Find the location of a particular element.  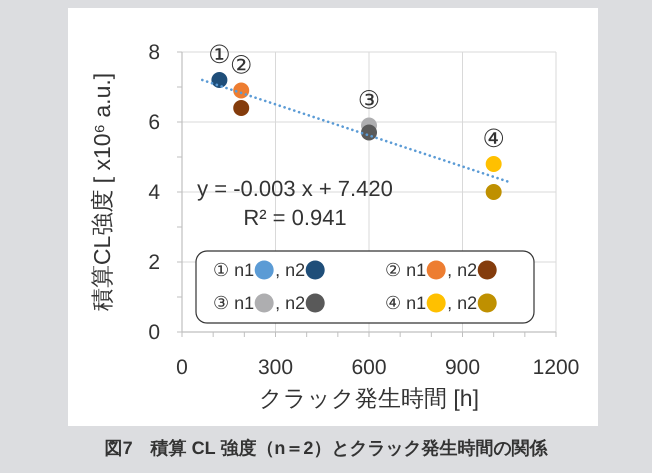

ylabel: 積算CL強度 [ x10⁶ a.u.] is located at coordinates (102, 192).